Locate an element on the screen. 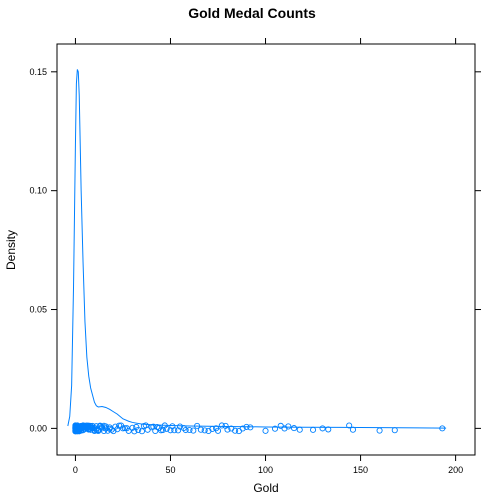 The image size is (504, 504). x-tick-label: 50 is located at coordinates (170, 470).